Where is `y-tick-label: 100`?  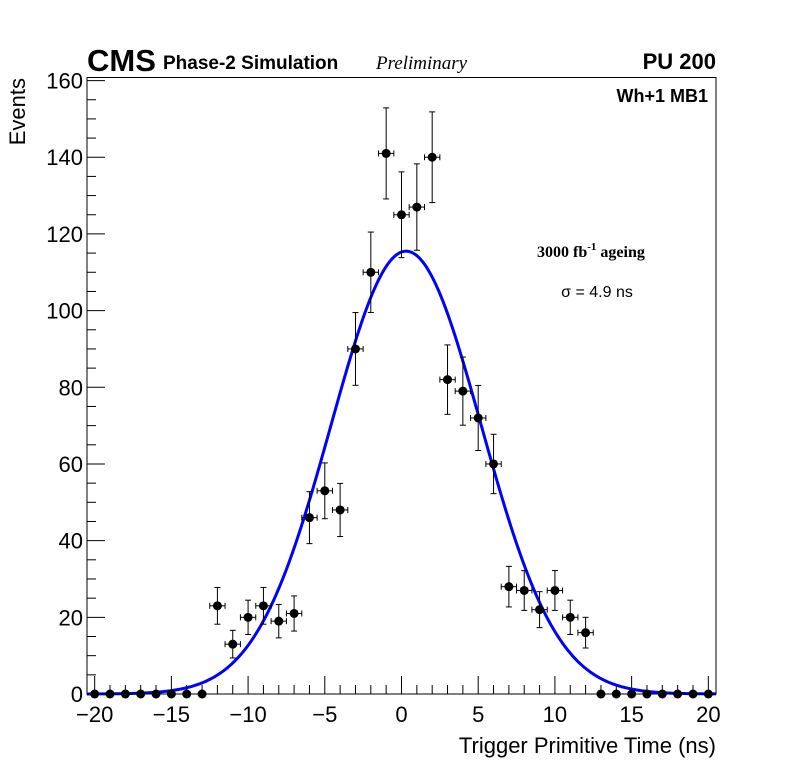
y-tick-label: 100 is located at coordinates (64, 311).